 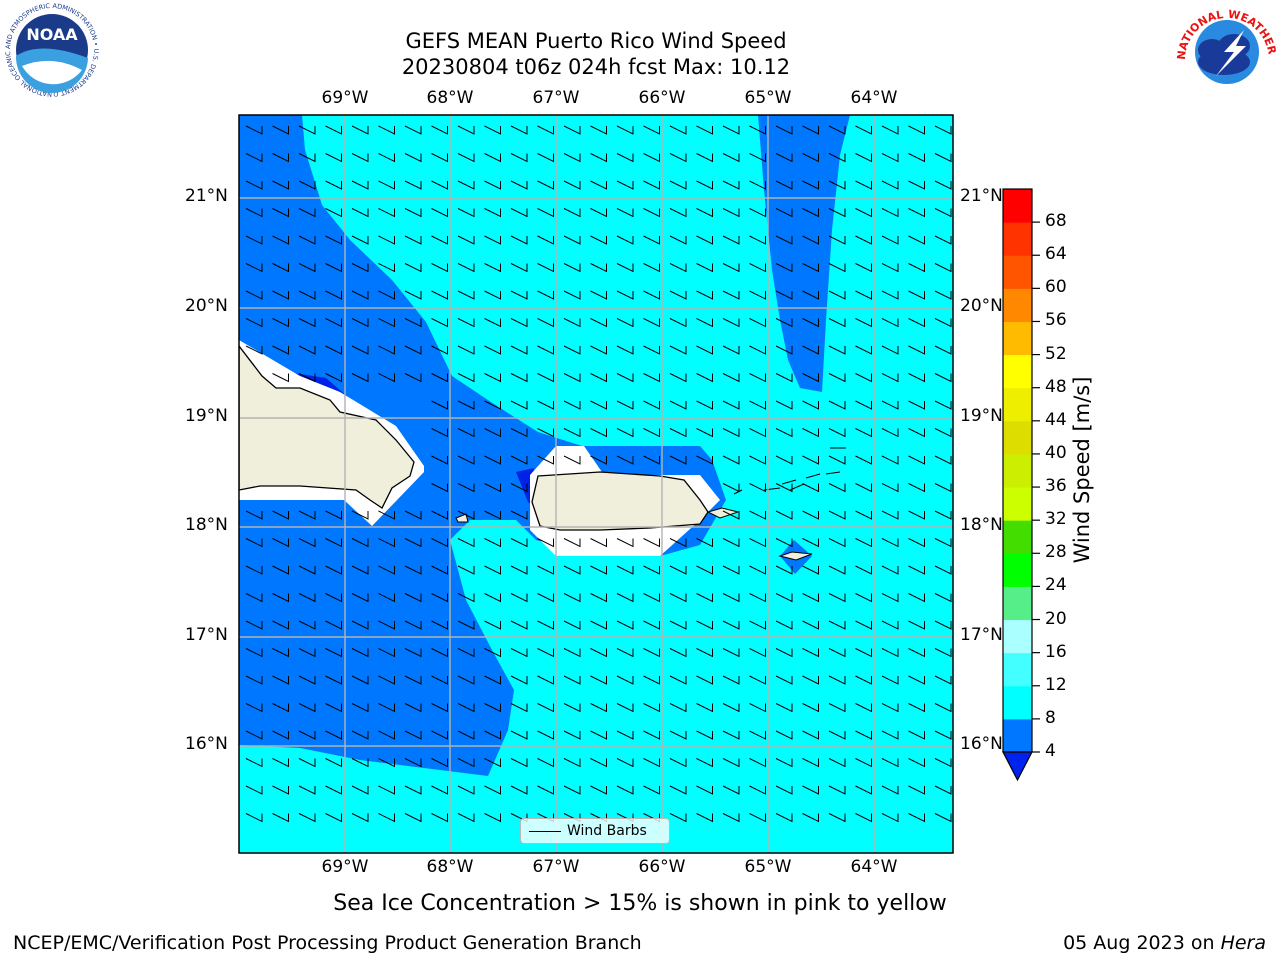 What do you see at coordinates (607, 831) in the screenshot?
I see `legend-label: Wind Barbs` at bounding box center [607, 831].